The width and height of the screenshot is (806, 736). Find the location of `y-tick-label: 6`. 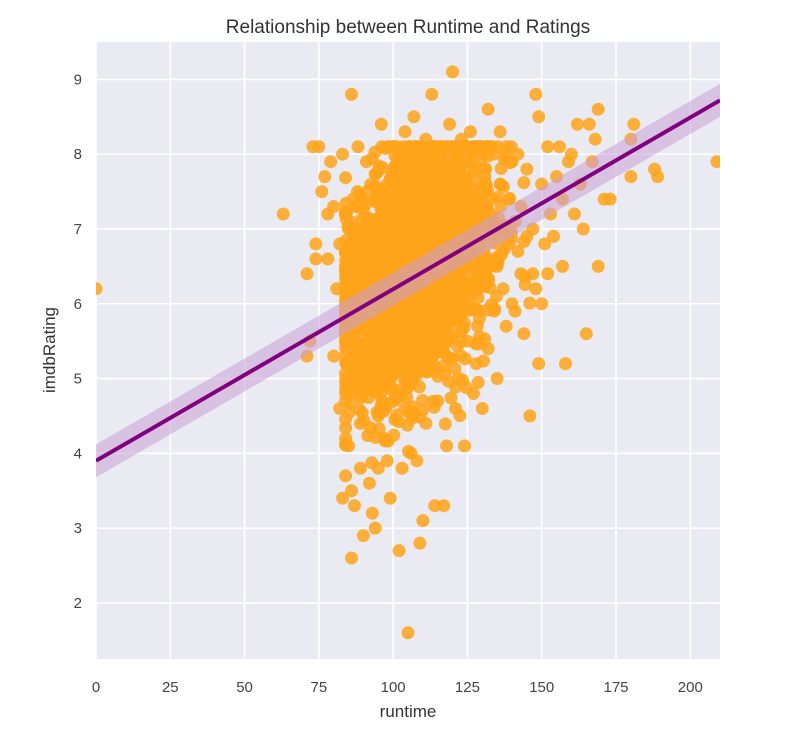

y-tick-label: 6 is located at coordinates (78, 304).